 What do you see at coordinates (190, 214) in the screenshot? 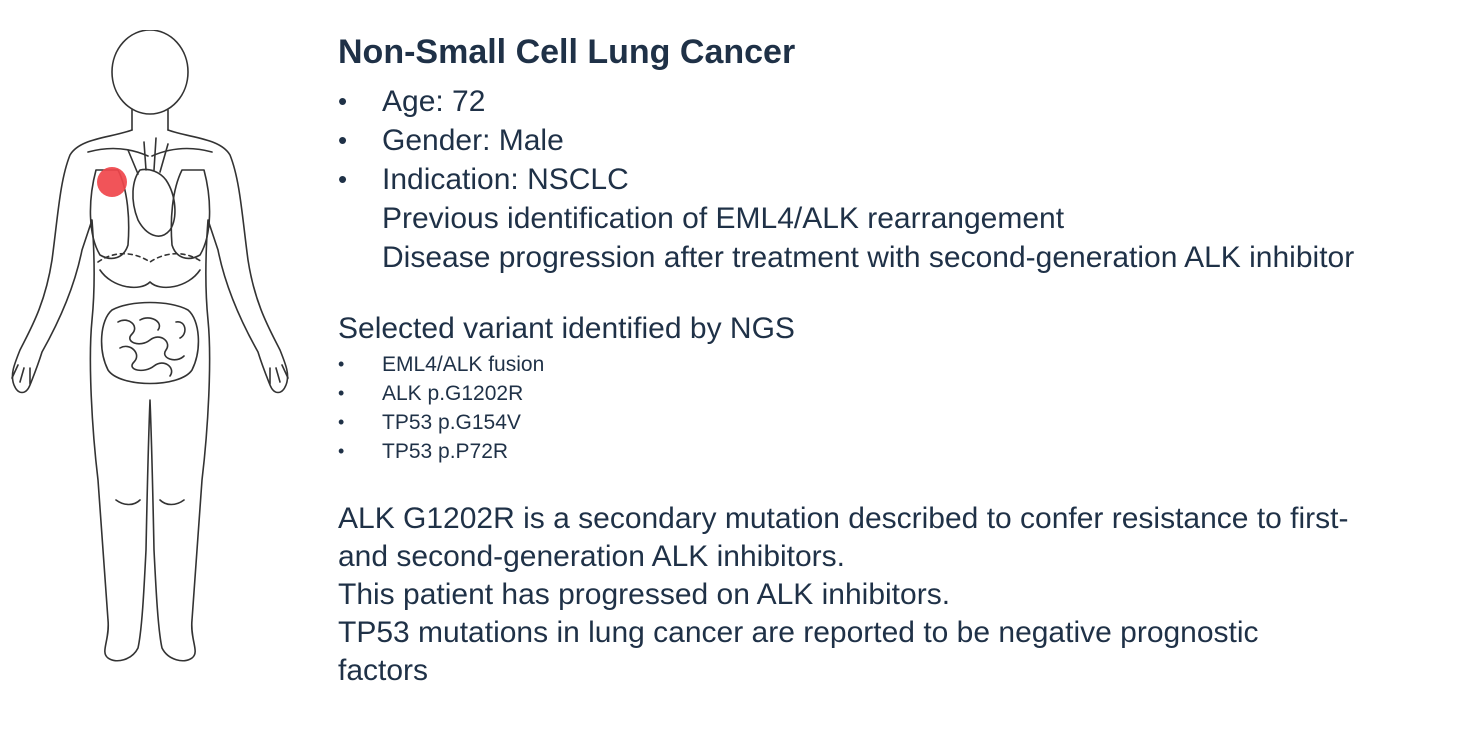
I see `right-lung-outline` at bounding box center [190, 214].